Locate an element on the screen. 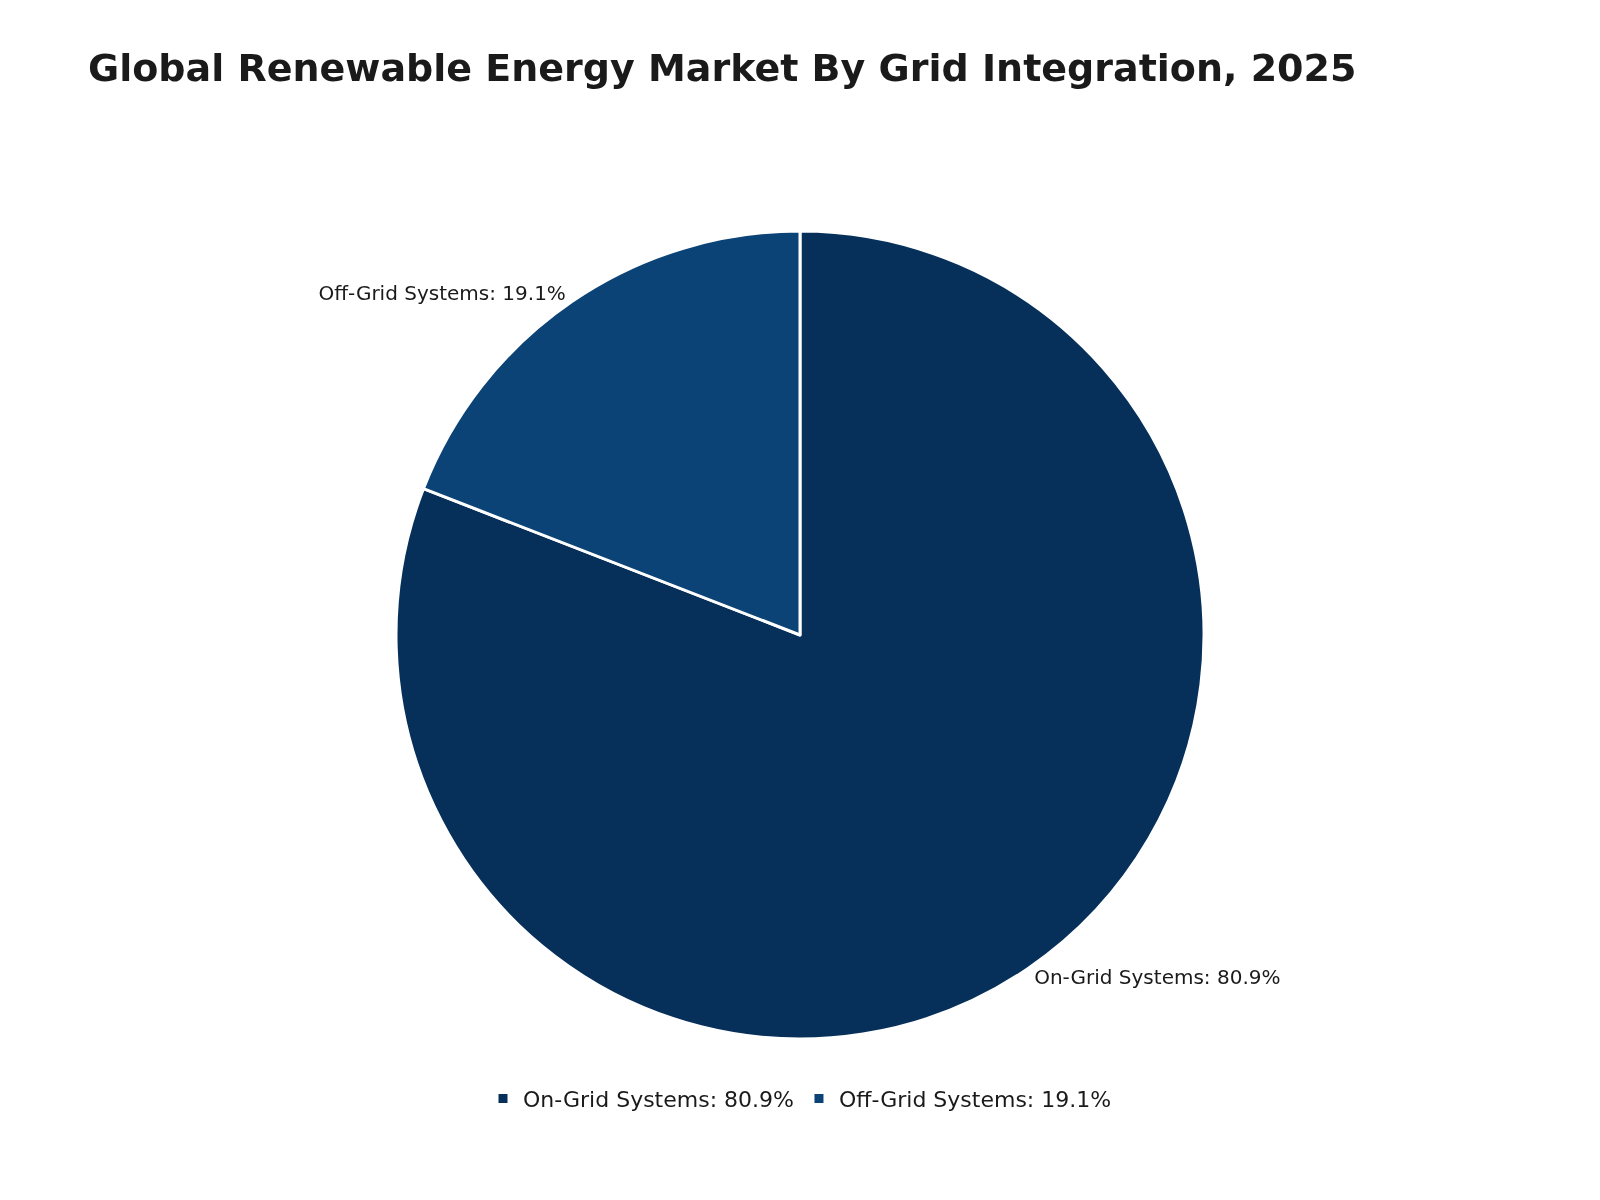 The image size is (1600, 1200). chart-title: Global Renewable Energy Market By Grid Integration, 2025 is located at coordinates (722, 67).